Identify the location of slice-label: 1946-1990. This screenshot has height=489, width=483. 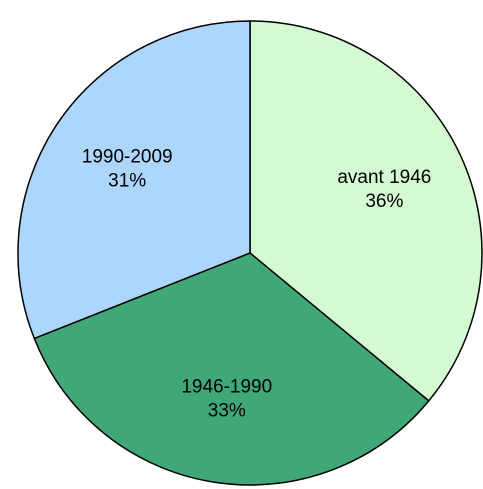
(226, 387).